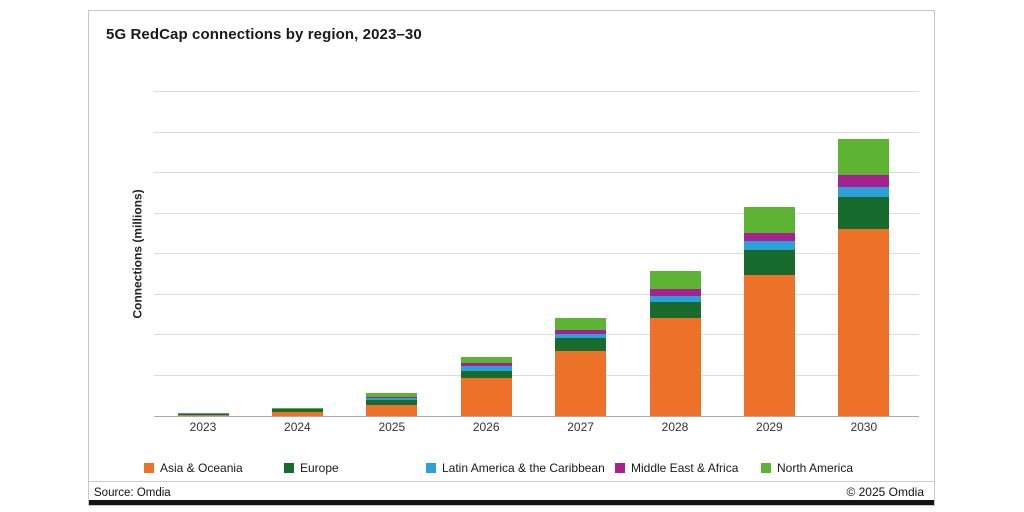 This screenshot has height=512, width=1024. I want to click on legend-item: North America, so click(807, 468).